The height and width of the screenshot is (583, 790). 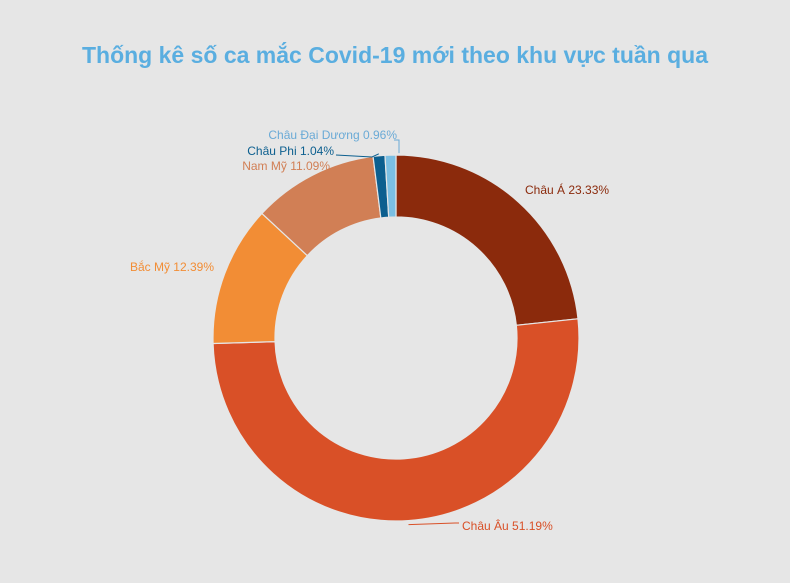 What do you see at coordinates (286, 166) in the screenshot?
I see `slice-label-nam-my: Nam Mỹ 11.09%` at bounding box center [286, 166].